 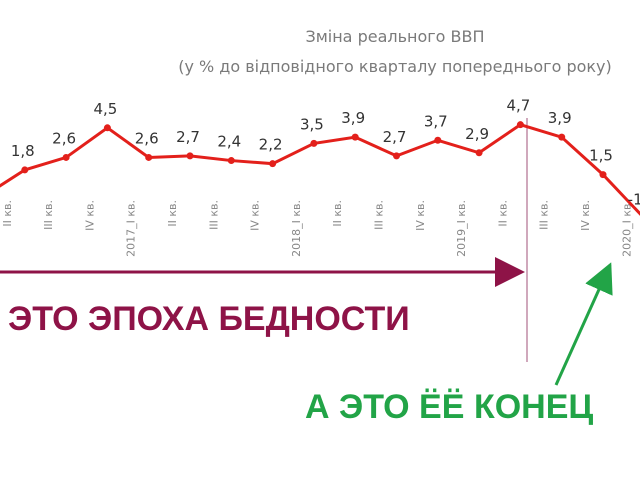 I want to click on data-label: 4,7, so click(x=518, y=106).